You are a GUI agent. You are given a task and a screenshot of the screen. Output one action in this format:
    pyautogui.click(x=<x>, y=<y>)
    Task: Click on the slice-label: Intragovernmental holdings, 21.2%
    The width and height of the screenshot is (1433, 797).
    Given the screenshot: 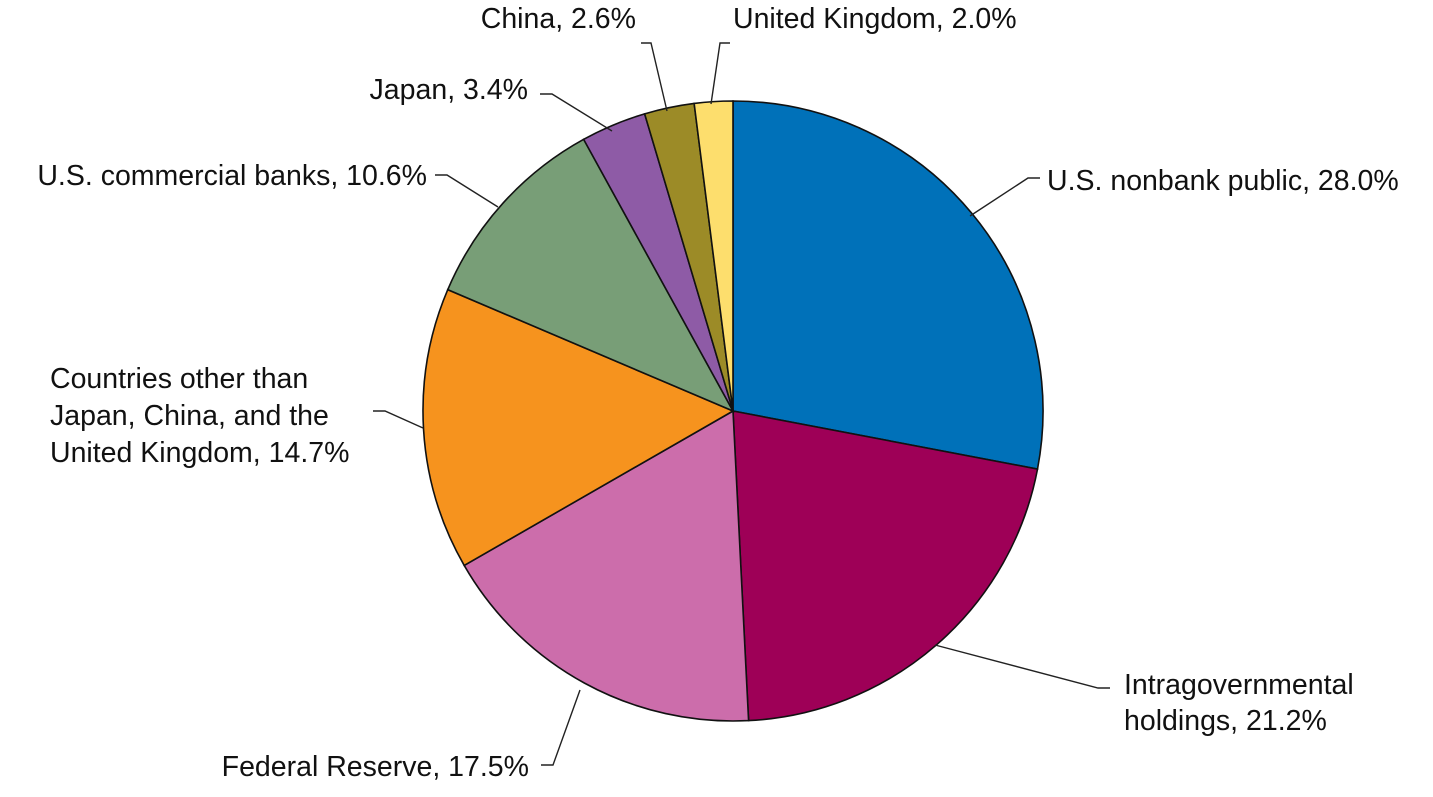 What is the action you would take?
    pyautogui.click(x=1239, y=703)
    